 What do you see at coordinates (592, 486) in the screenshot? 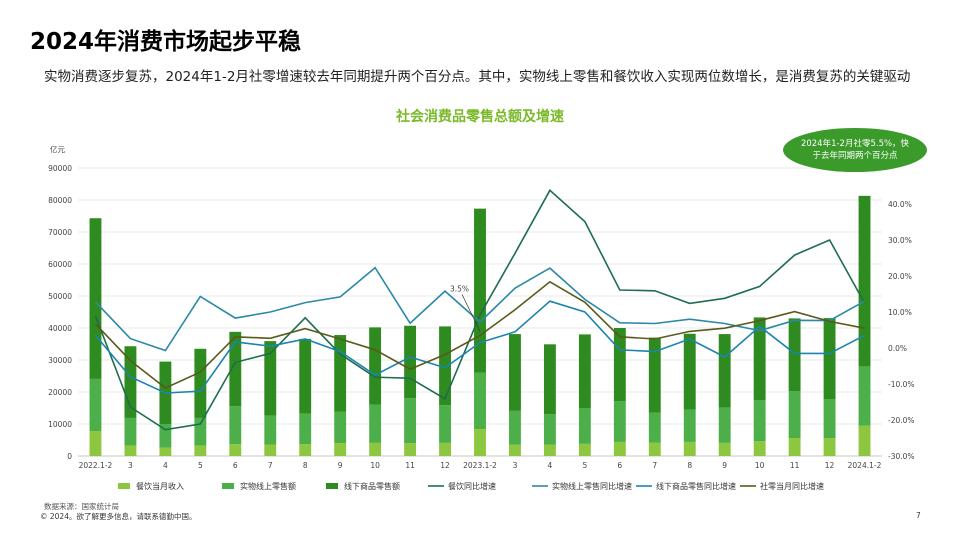
I see `legend-label: 实物线上零售同比增速` at bounding box center [592, 486].